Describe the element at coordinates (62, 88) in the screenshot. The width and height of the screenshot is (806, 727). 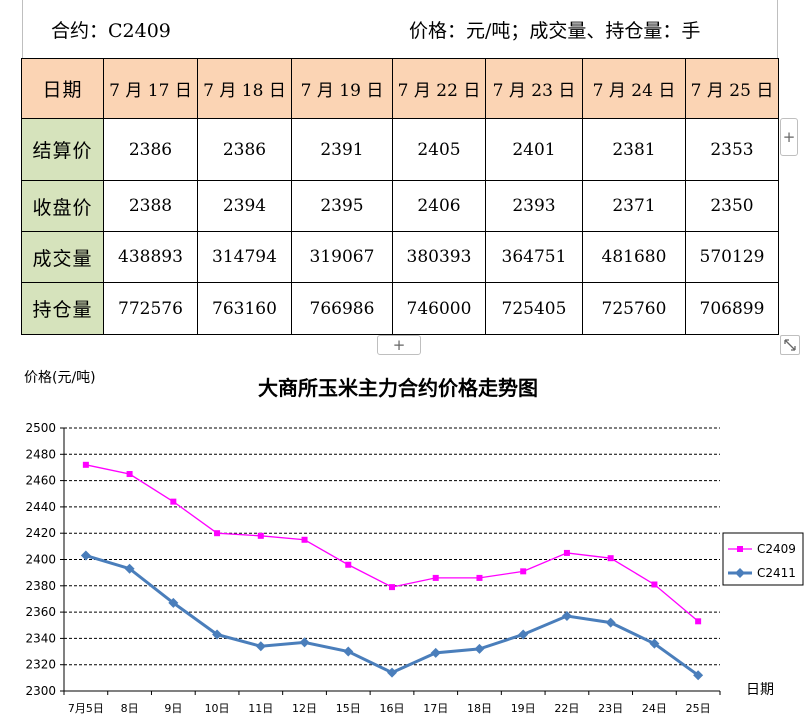
I see `corner-cell: 日期` at that location.